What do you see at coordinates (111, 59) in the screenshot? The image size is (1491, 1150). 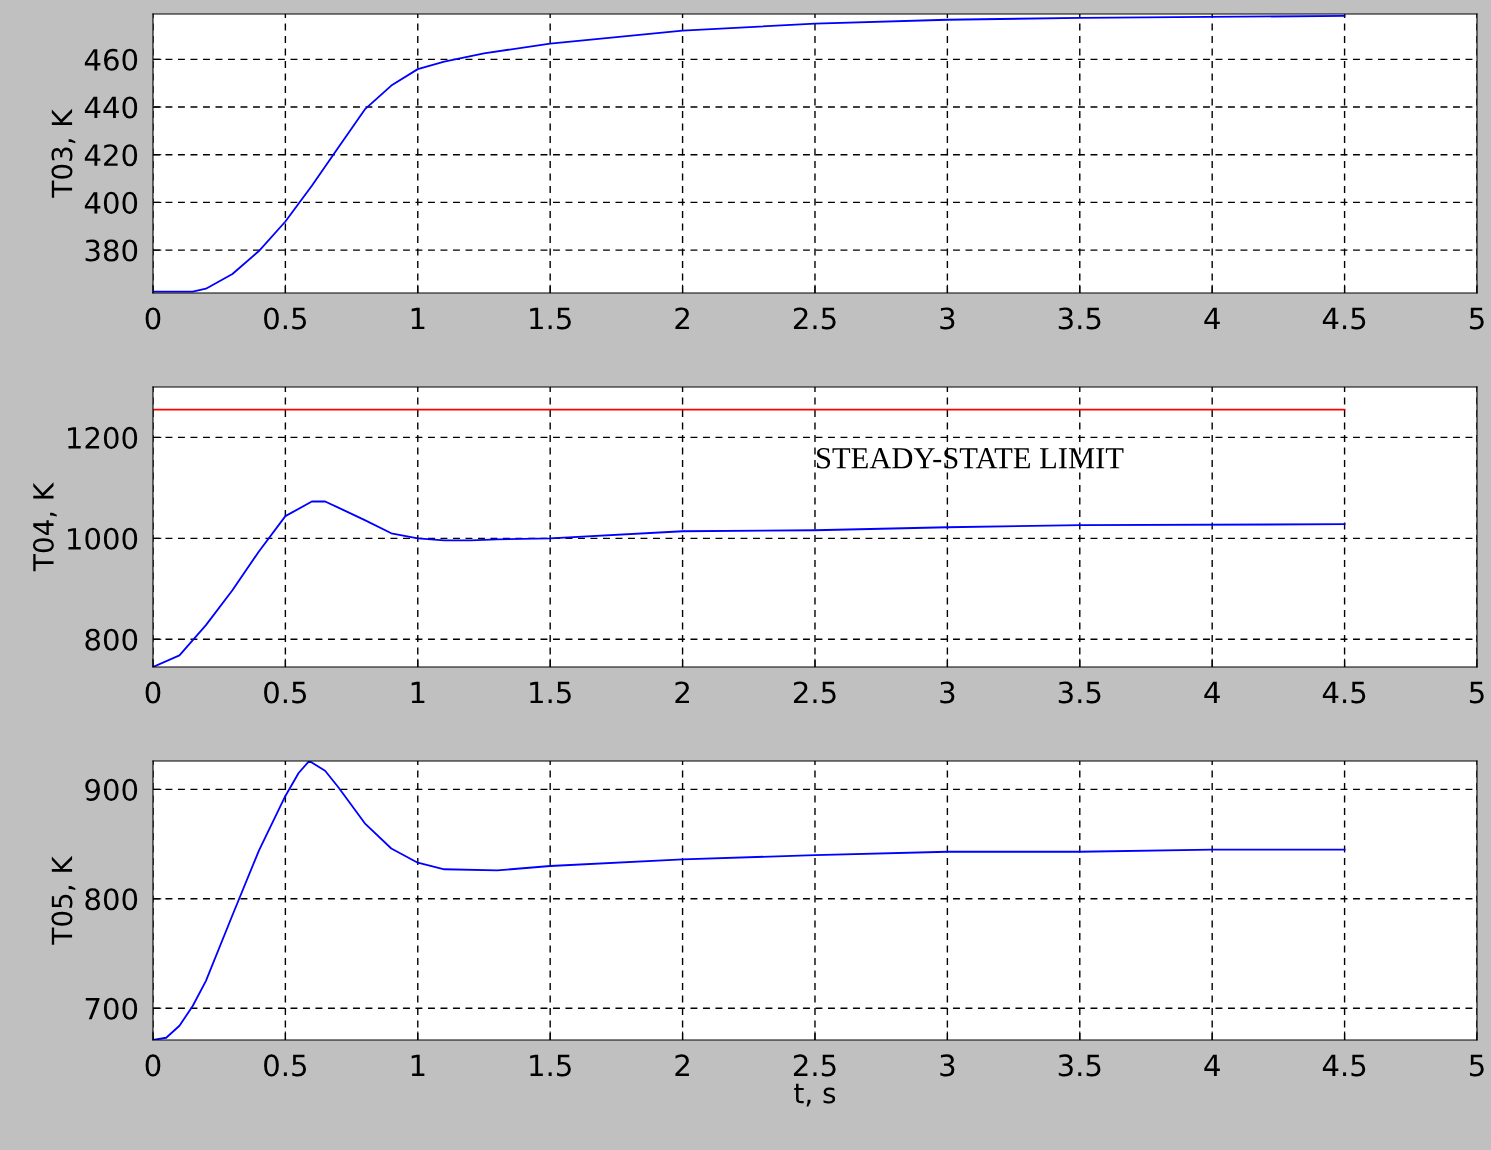 I see `y-tick-label: 460` at bounding box center [111, 59].